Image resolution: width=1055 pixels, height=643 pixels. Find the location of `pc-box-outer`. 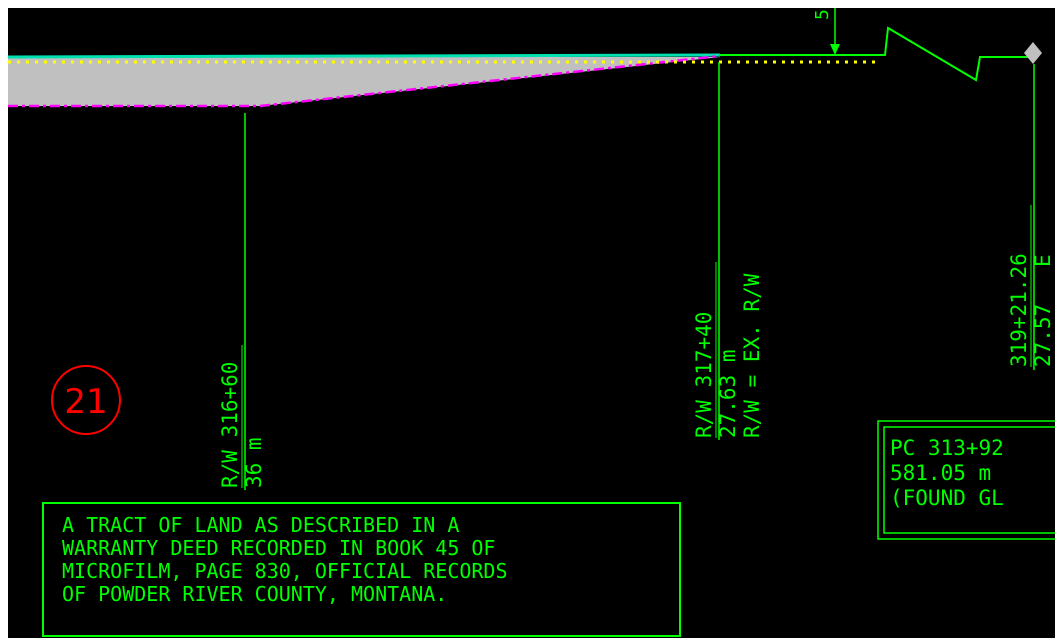

pc-box-outer is located at coordinates (966, 480).